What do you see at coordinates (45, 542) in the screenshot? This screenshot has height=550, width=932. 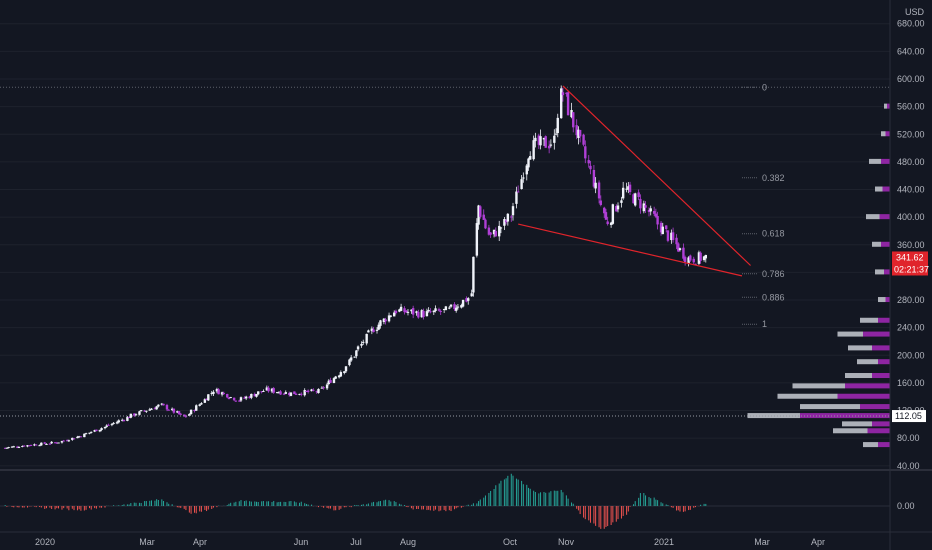 I see `time-tick-label: 2020` at bounding box center [45, 542].